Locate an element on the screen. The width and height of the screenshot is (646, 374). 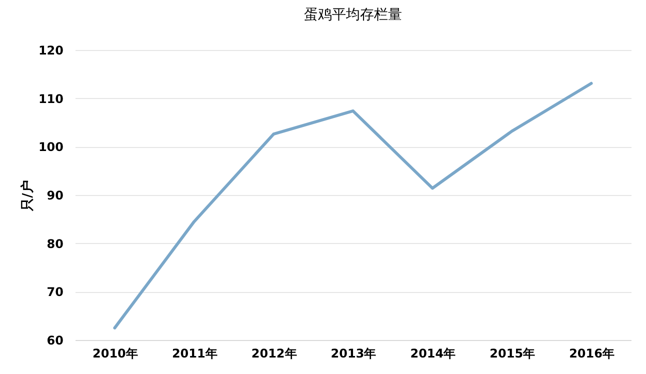
y-axis-title: 只/户 is located at coordinates (27, 196).